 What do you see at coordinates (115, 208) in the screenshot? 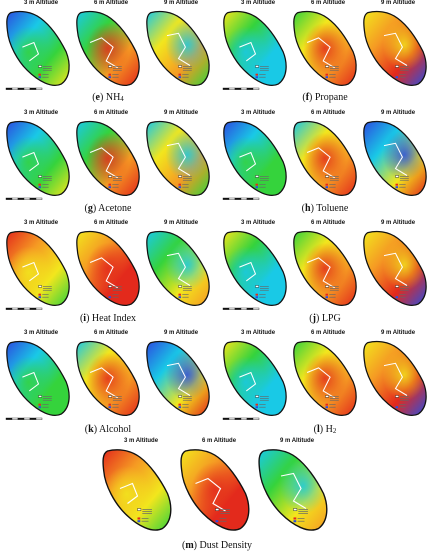
I see `panel-title: Acetone` at bounding box center [115, 208].